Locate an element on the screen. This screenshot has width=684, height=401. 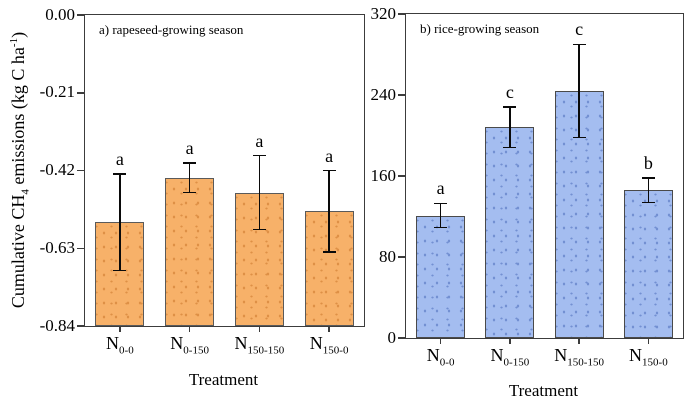
y-axis-label-superscript: -1 is located at coordinates (14, 42).